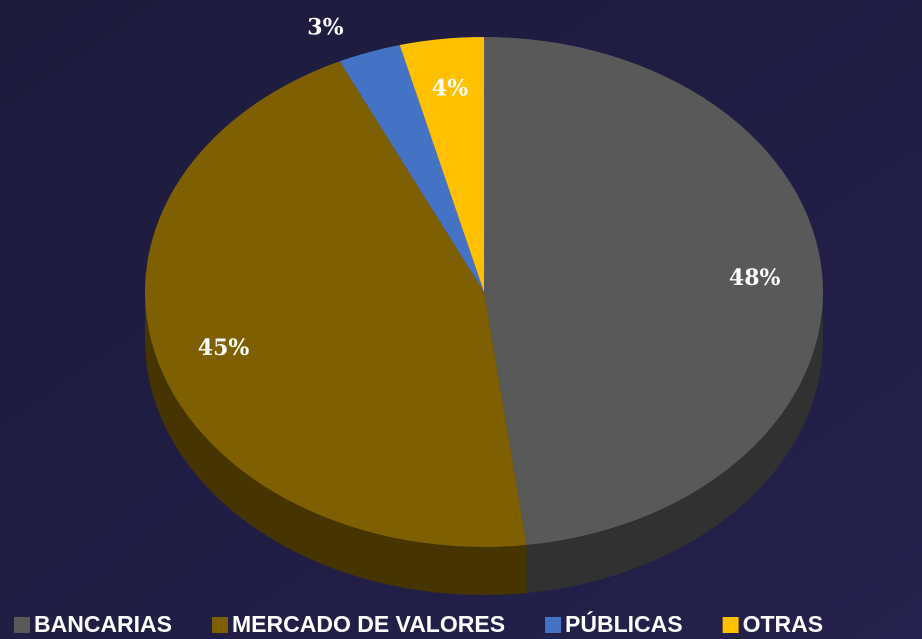  Describe the element at coordinates (368, 624) in the screenshot. I see `legend-label: MERCADO DE VALORES` at that location.